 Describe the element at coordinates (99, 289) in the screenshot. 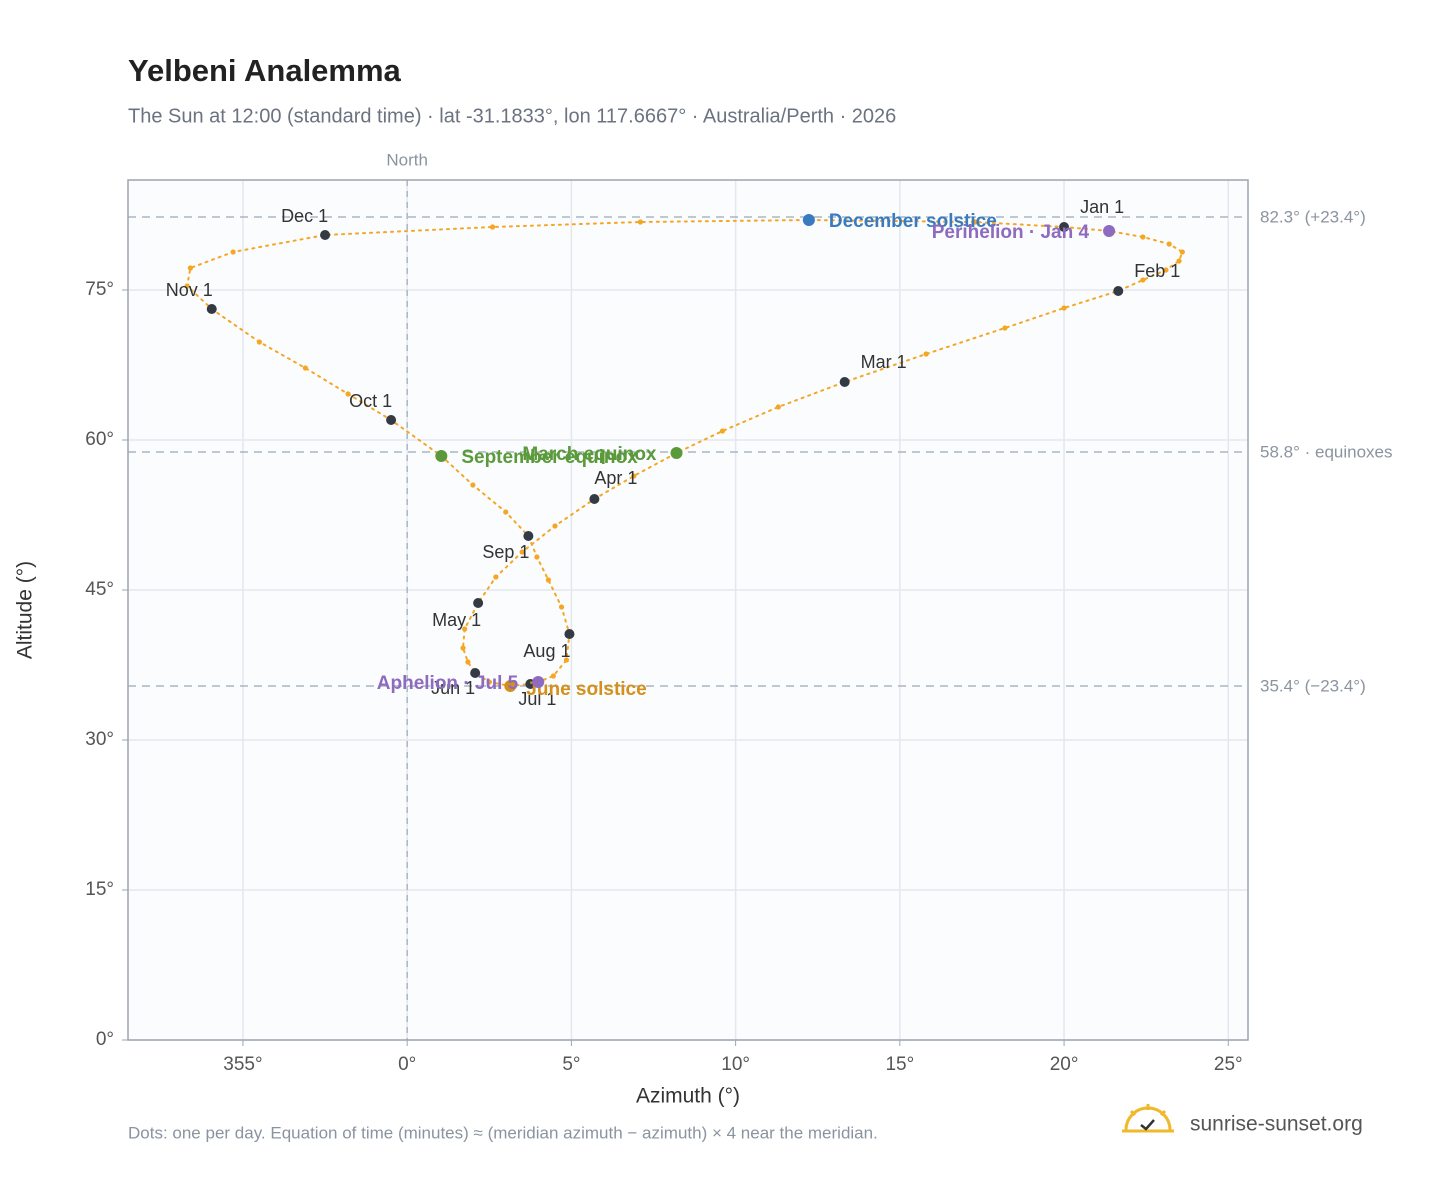

I see `y-tick-label: 75°` at that location.